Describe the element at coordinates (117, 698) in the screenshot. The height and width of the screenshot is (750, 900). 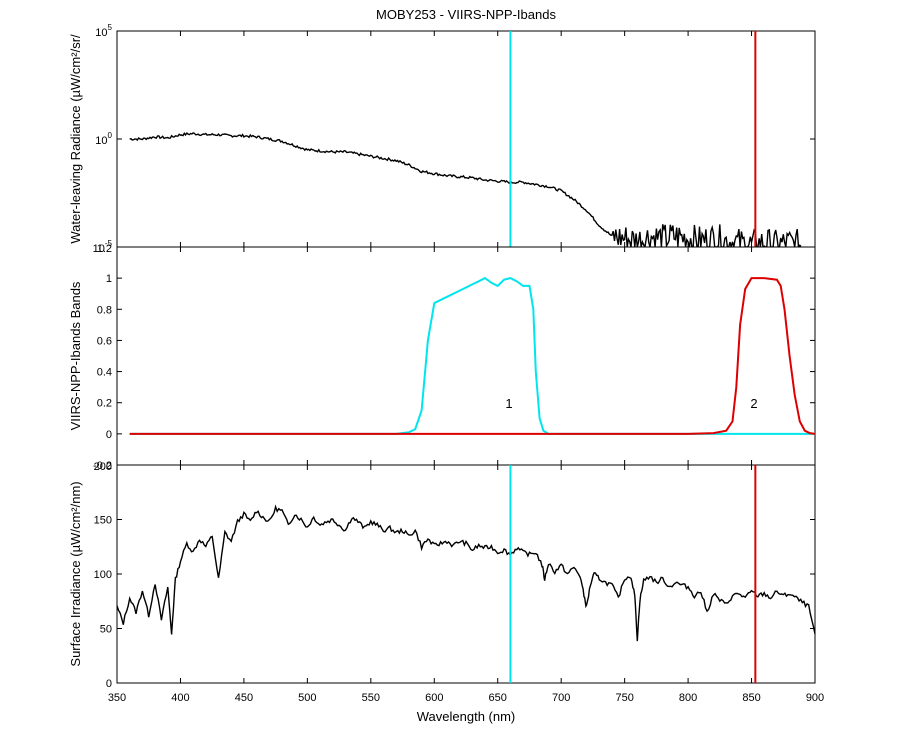
I see `x-tick-label: 350` at that location.